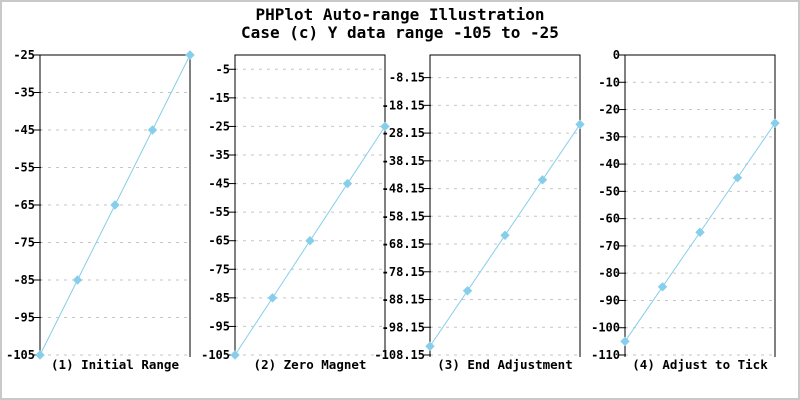  What do you see at coordinates (403, 189) in the screenshot?
I see `y-tick-label: -48.15` at bounding box center [403, 189].